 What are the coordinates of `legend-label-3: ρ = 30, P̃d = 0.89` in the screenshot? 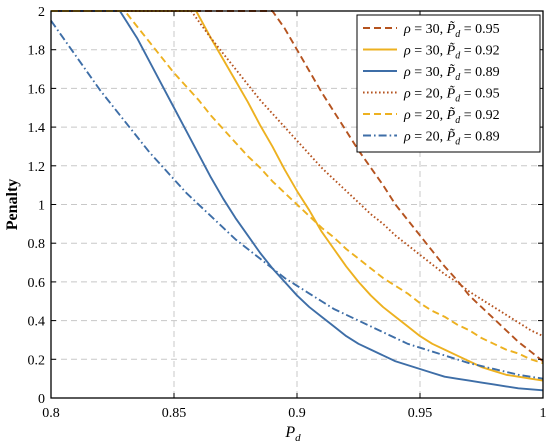 It's located at (451, 73).